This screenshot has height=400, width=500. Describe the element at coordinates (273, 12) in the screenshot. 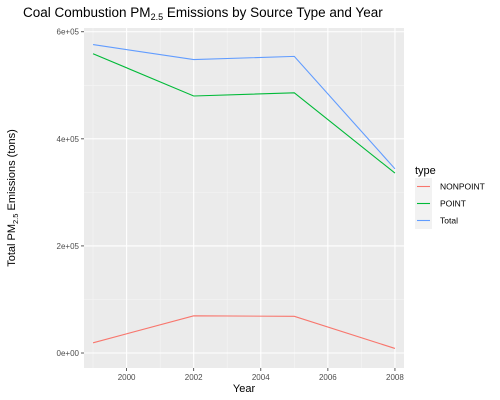

I see `chart-title-suffix: Emissions by Source Type and Year` at that location.